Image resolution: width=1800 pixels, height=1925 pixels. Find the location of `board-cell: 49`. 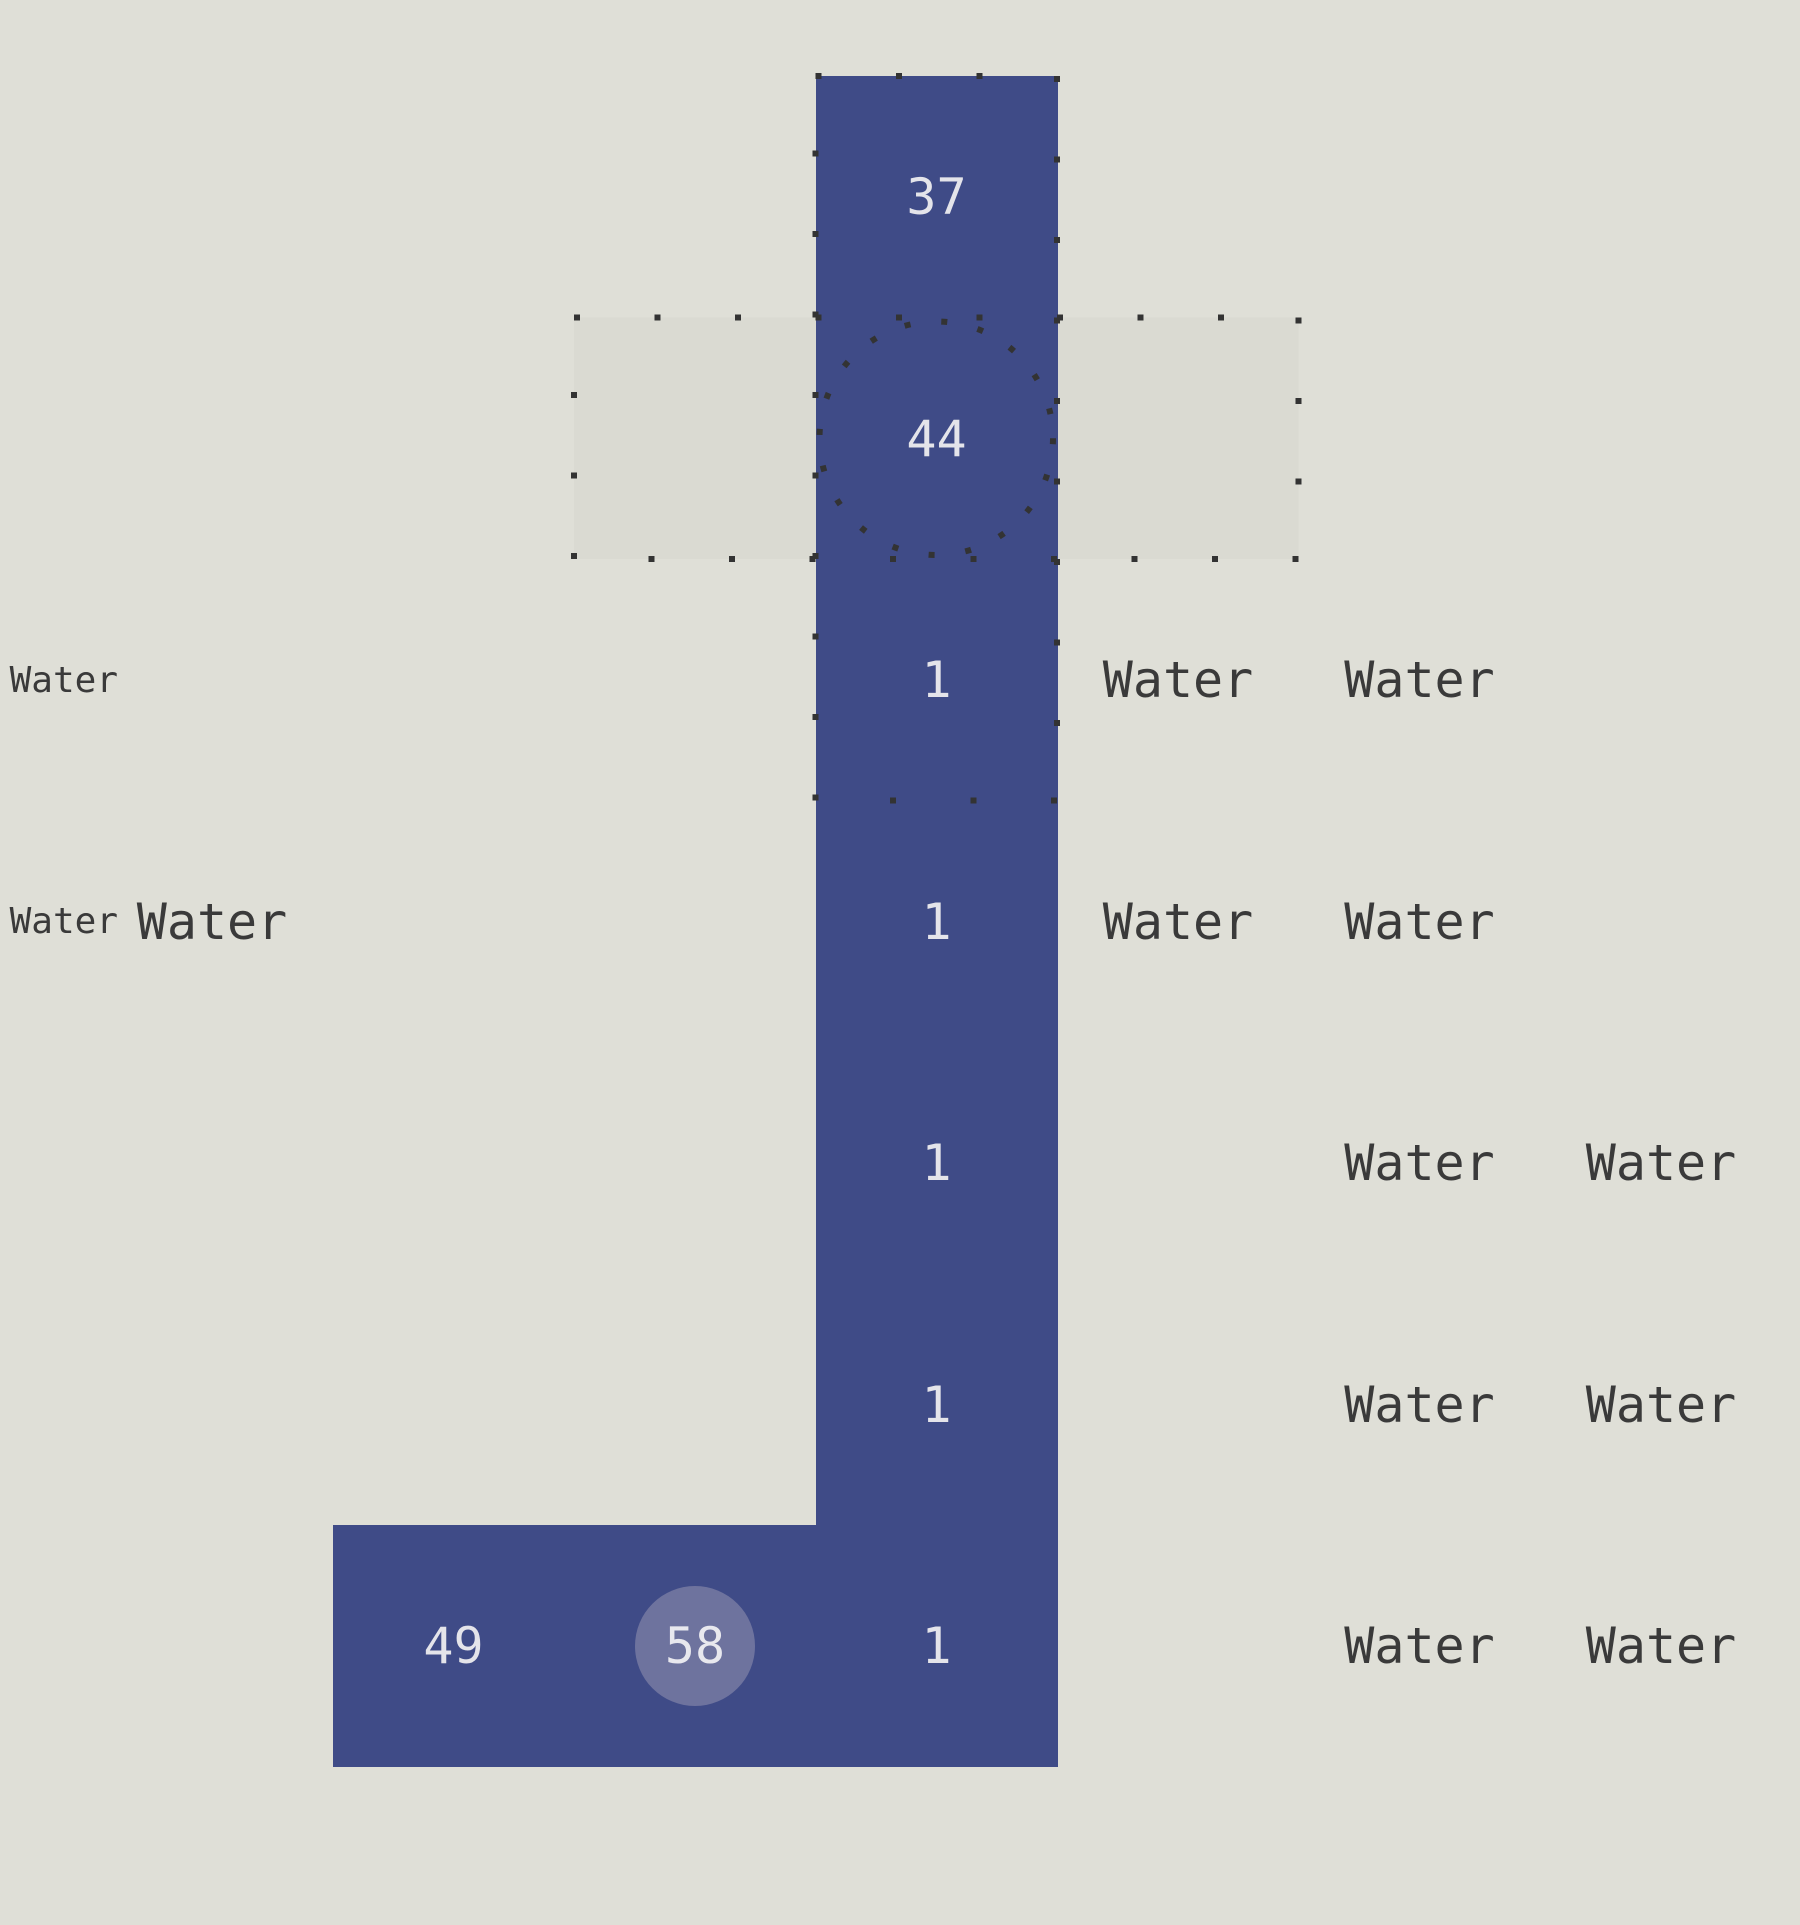

board-cell: 49 is located at coordinates (453, 1646).